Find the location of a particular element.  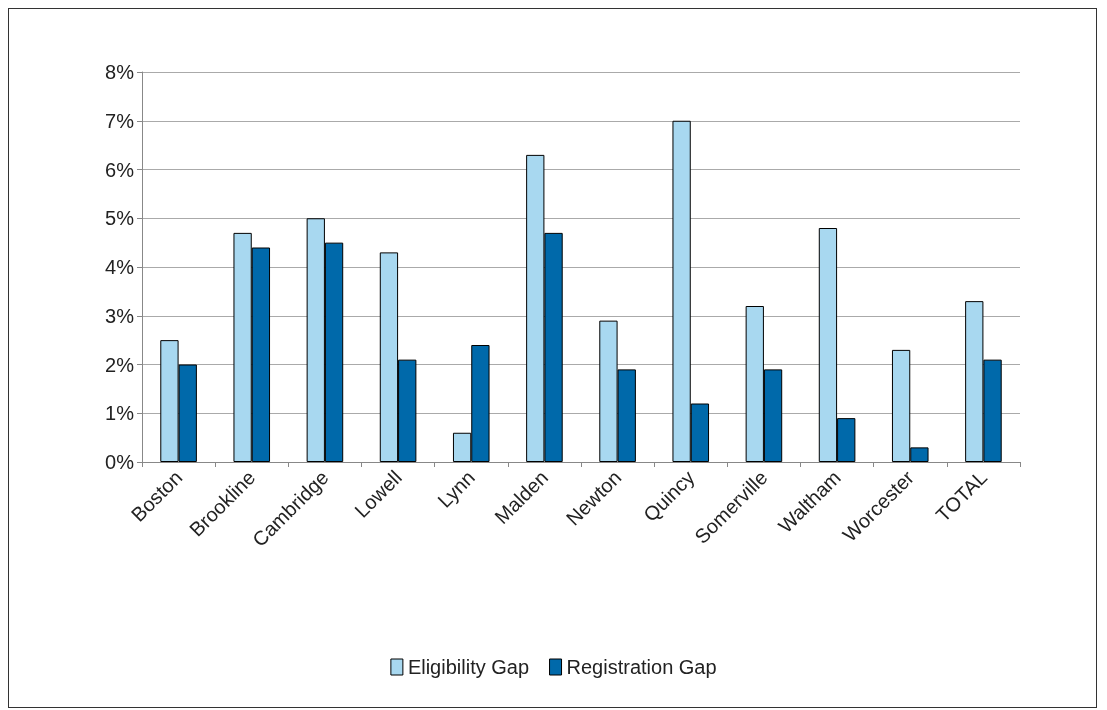

y-tick-label: 6% is located at coordinates (120, 169).